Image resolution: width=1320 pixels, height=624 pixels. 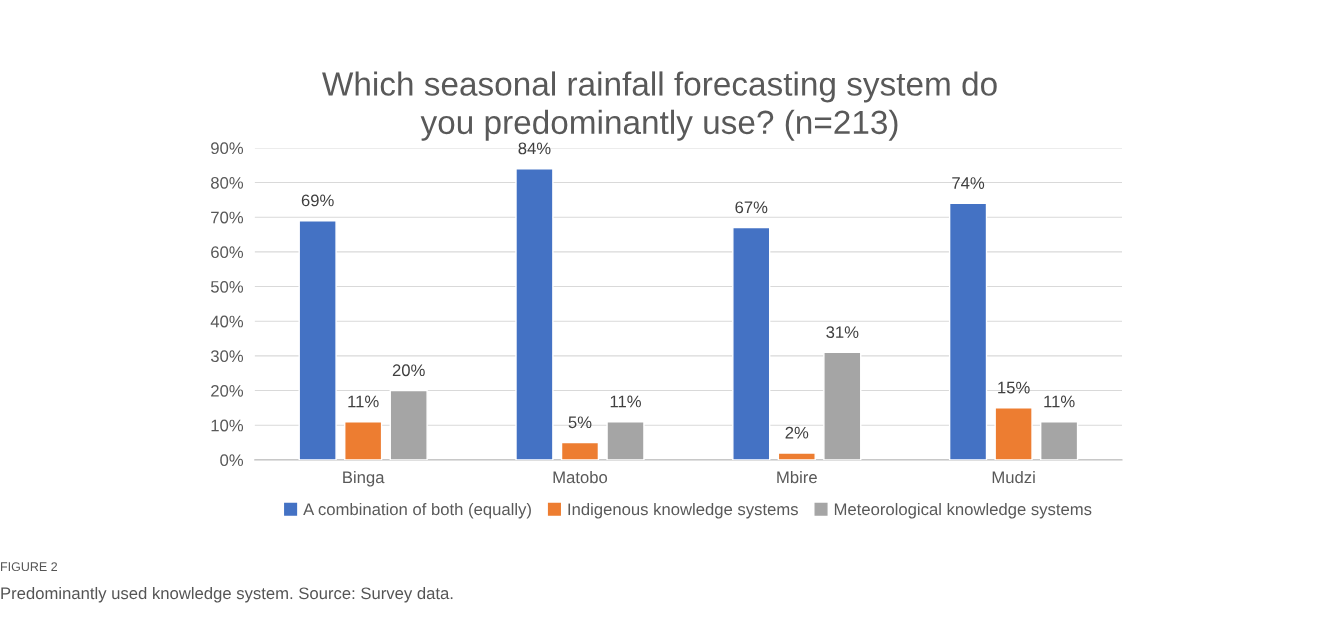 I want to click on data-label: 67%, so click(x=751, y=207).